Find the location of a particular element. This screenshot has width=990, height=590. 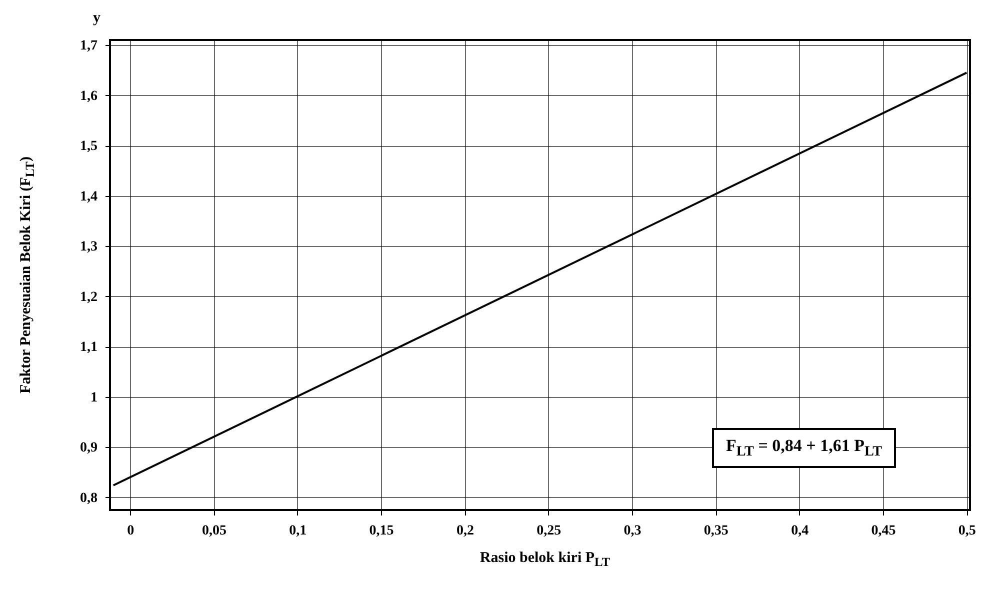

y-tick-label: 1,1 is located at coordinates (89, 348).